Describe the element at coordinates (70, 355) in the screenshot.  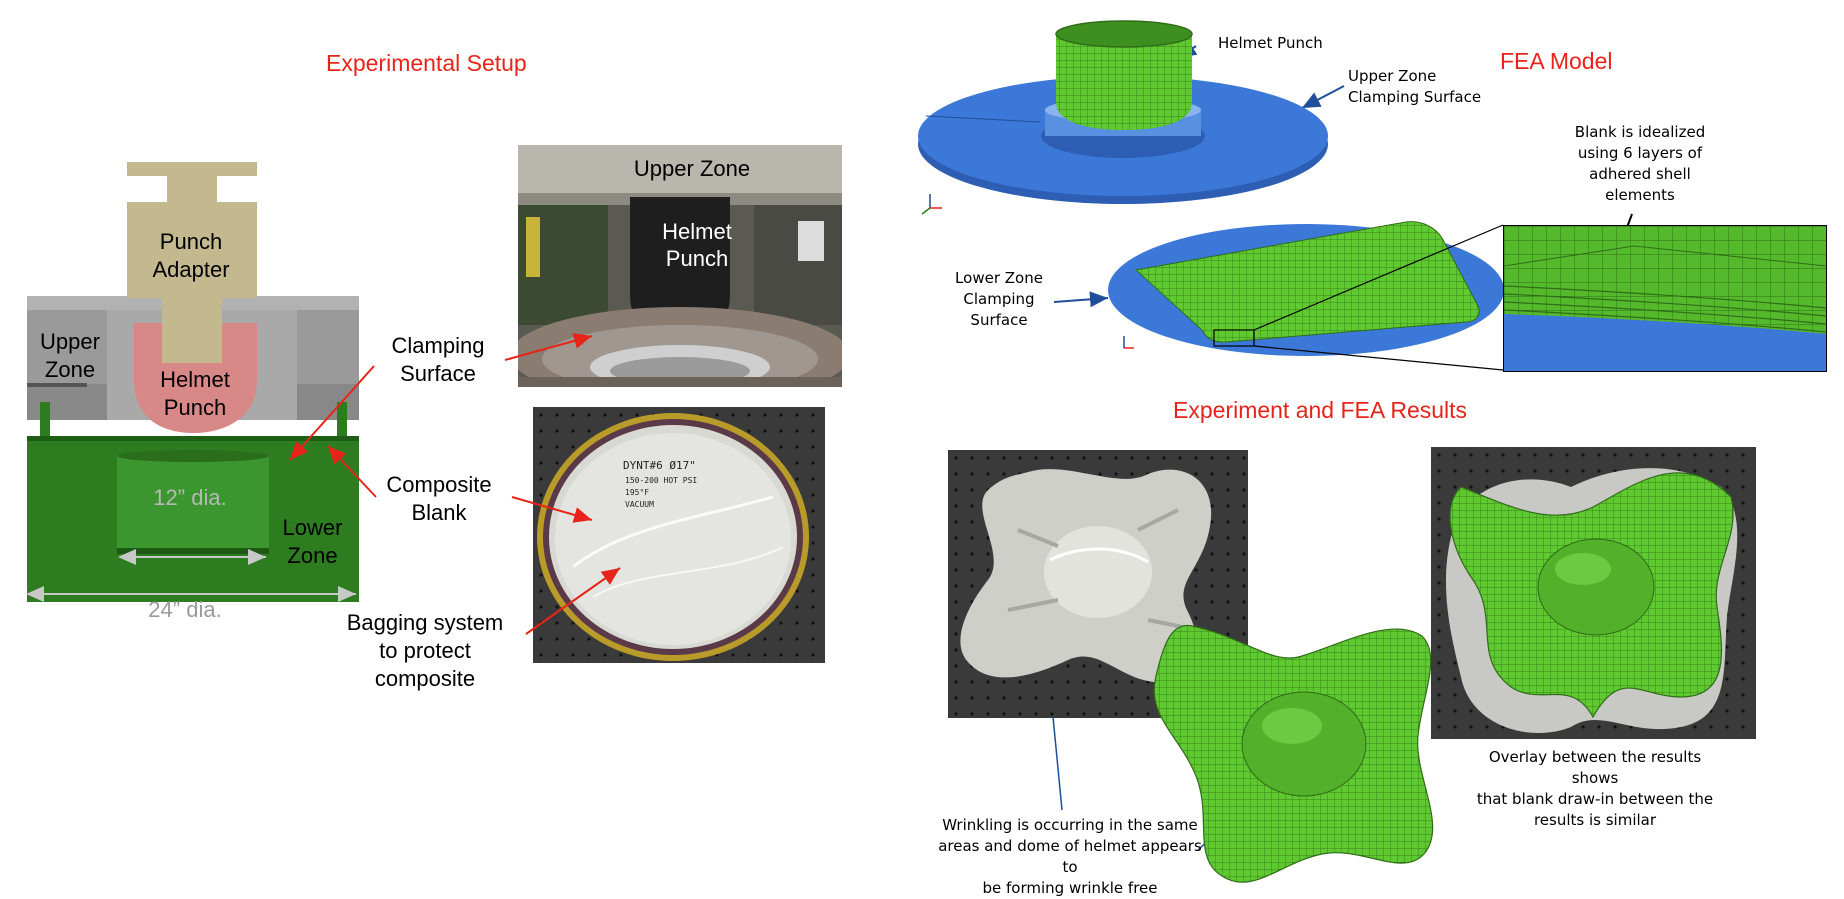
I see `upper-zone-label: Upper Zone` at that location.